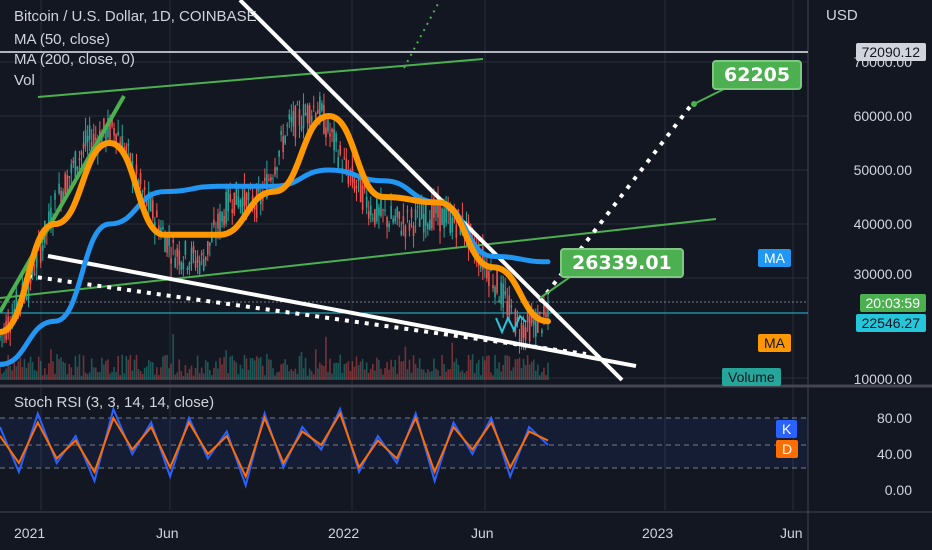 The image size is (932, 550). I want to click on current-price-tag: 22546.27, so click(890, 323).